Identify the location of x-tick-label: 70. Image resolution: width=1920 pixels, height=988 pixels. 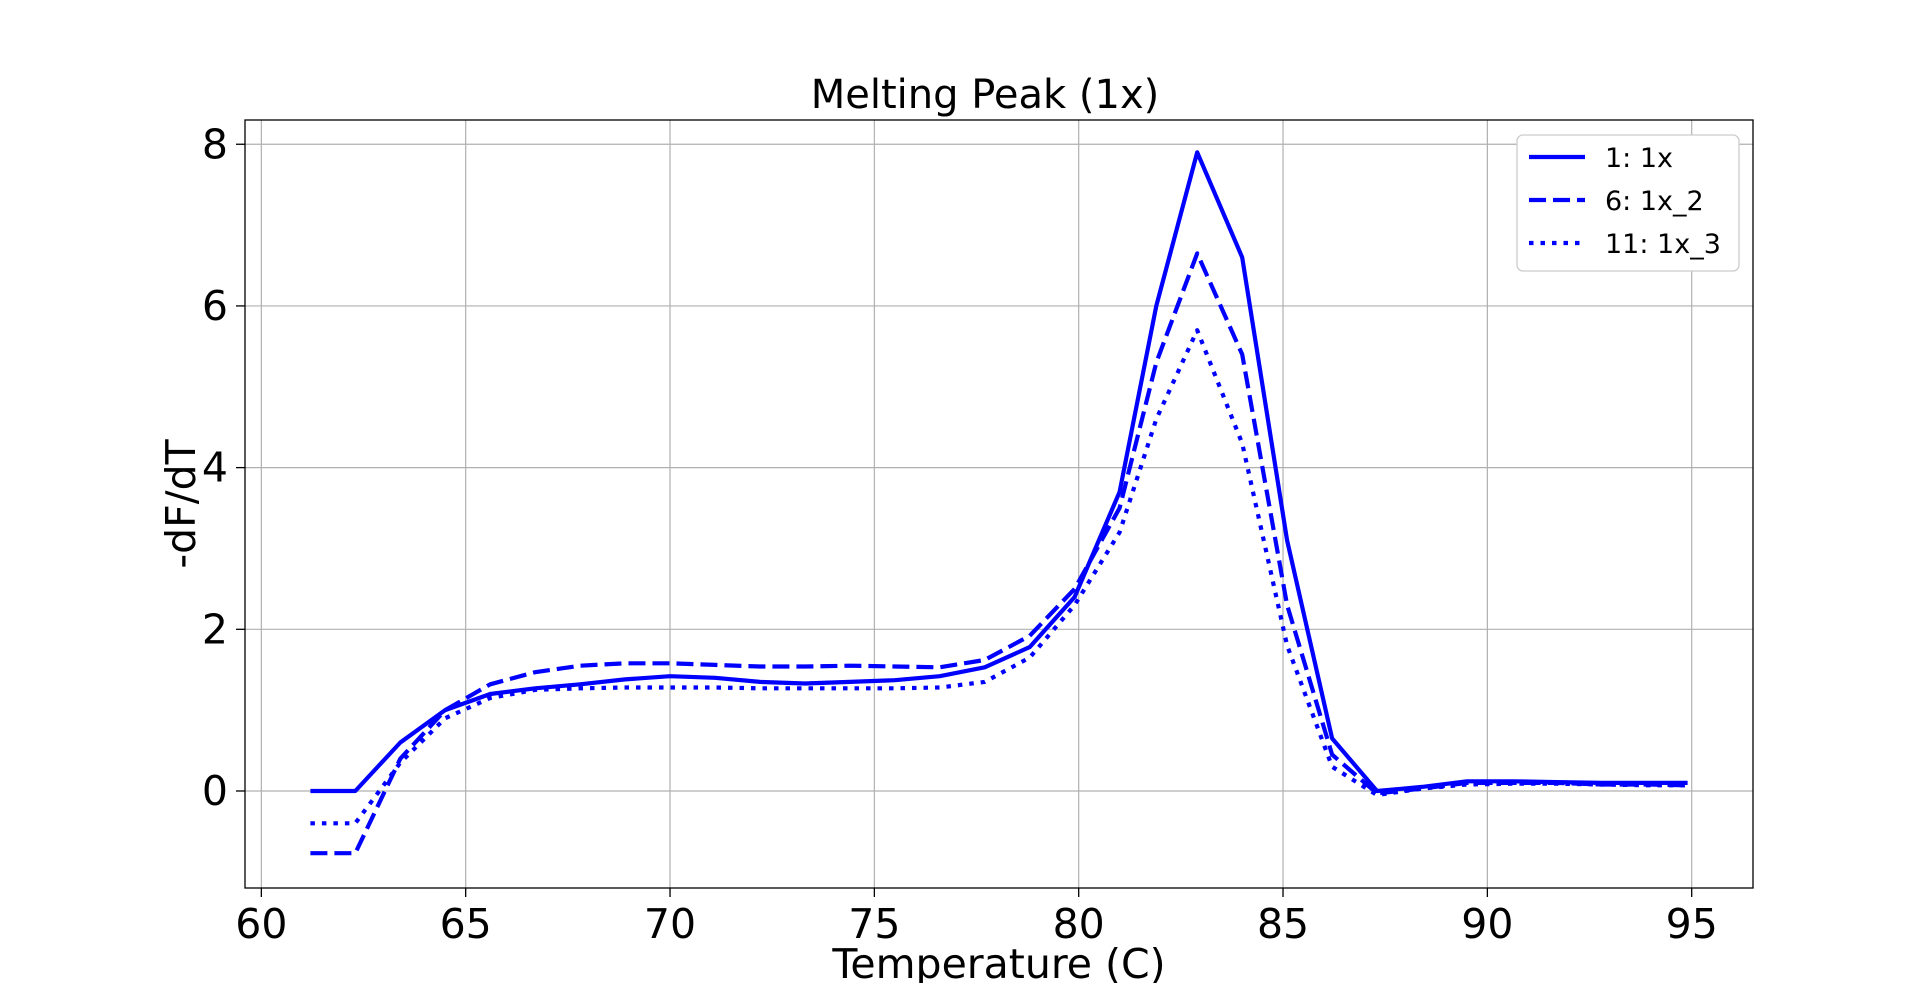
(670, 924).